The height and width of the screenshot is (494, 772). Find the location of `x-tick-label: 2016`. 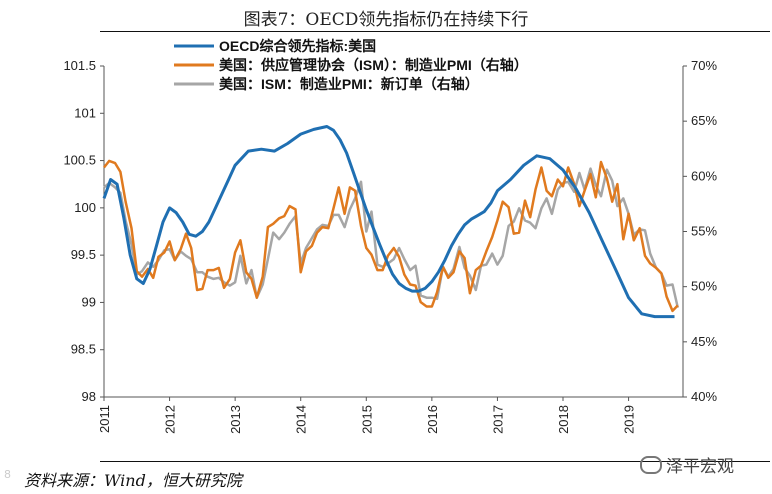

x-tick-label: 2016 is located at coordinates (432, 419).